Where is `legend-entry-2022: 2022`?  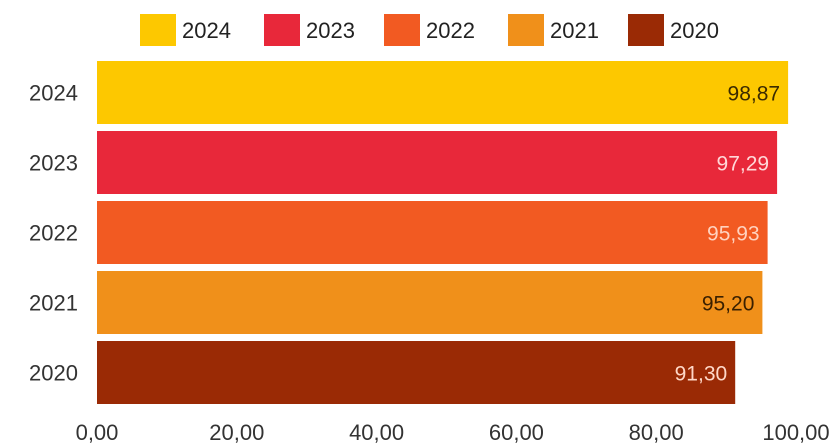
legend-entry-2022: 2022 is located at coordinates (429, 30).